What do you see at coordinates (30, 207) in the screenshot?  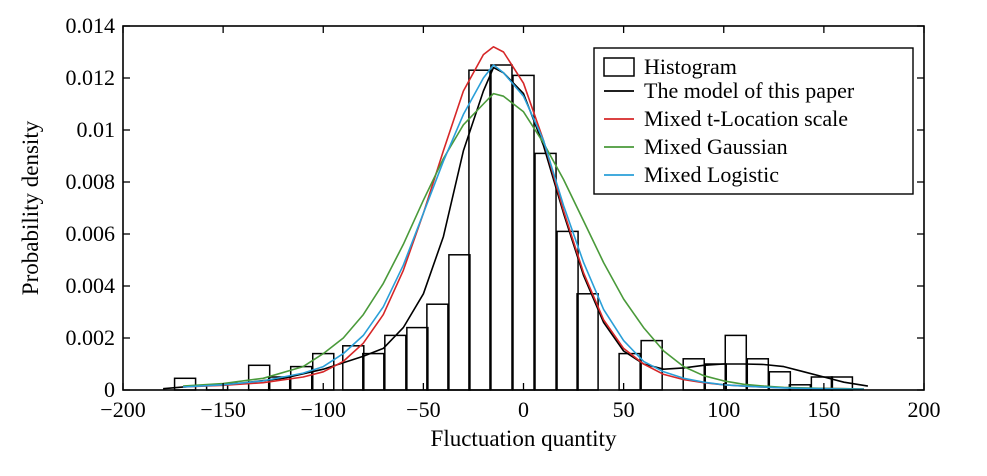 I see `y-axis-label: Probability density` at bounding box center [30, 207].